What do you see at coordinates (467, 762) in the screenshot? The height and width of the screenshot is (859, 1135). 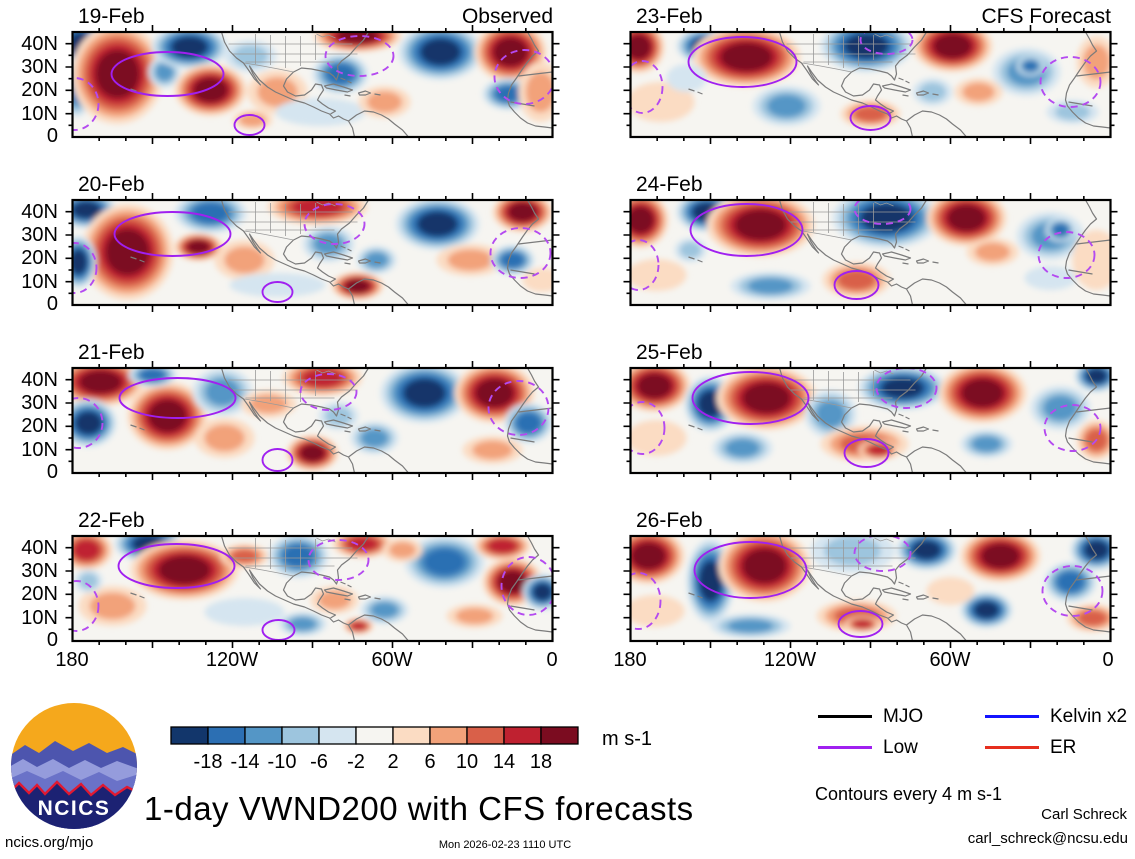 I see `colorbar-tick-label: 10` at bounding box center [467, 762].